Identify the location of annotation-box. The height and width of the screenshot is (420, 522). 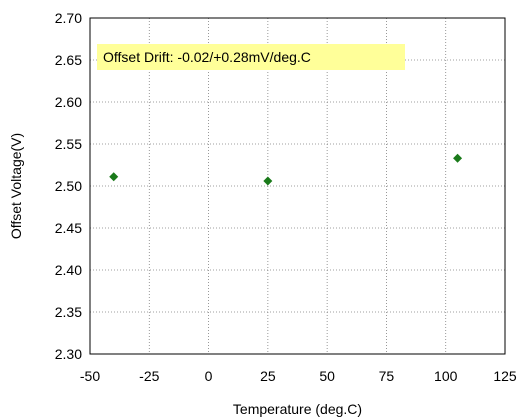
(251, 57).